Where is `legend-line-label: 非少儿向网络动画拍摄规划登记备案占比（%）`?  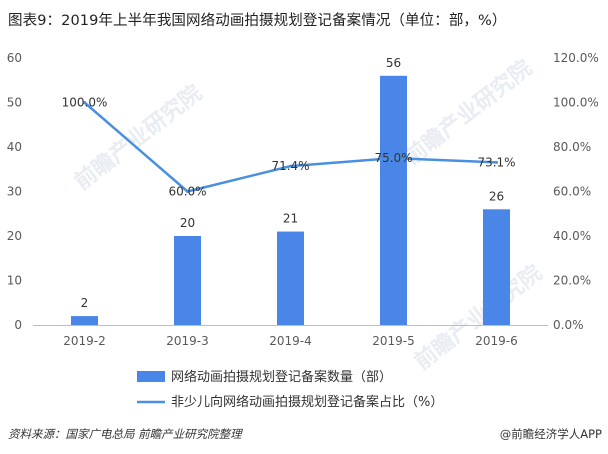 legend-line-label: 非少儿向网络动画拍摄规划登记备案占比（%） is located at coordinates (307, 402).